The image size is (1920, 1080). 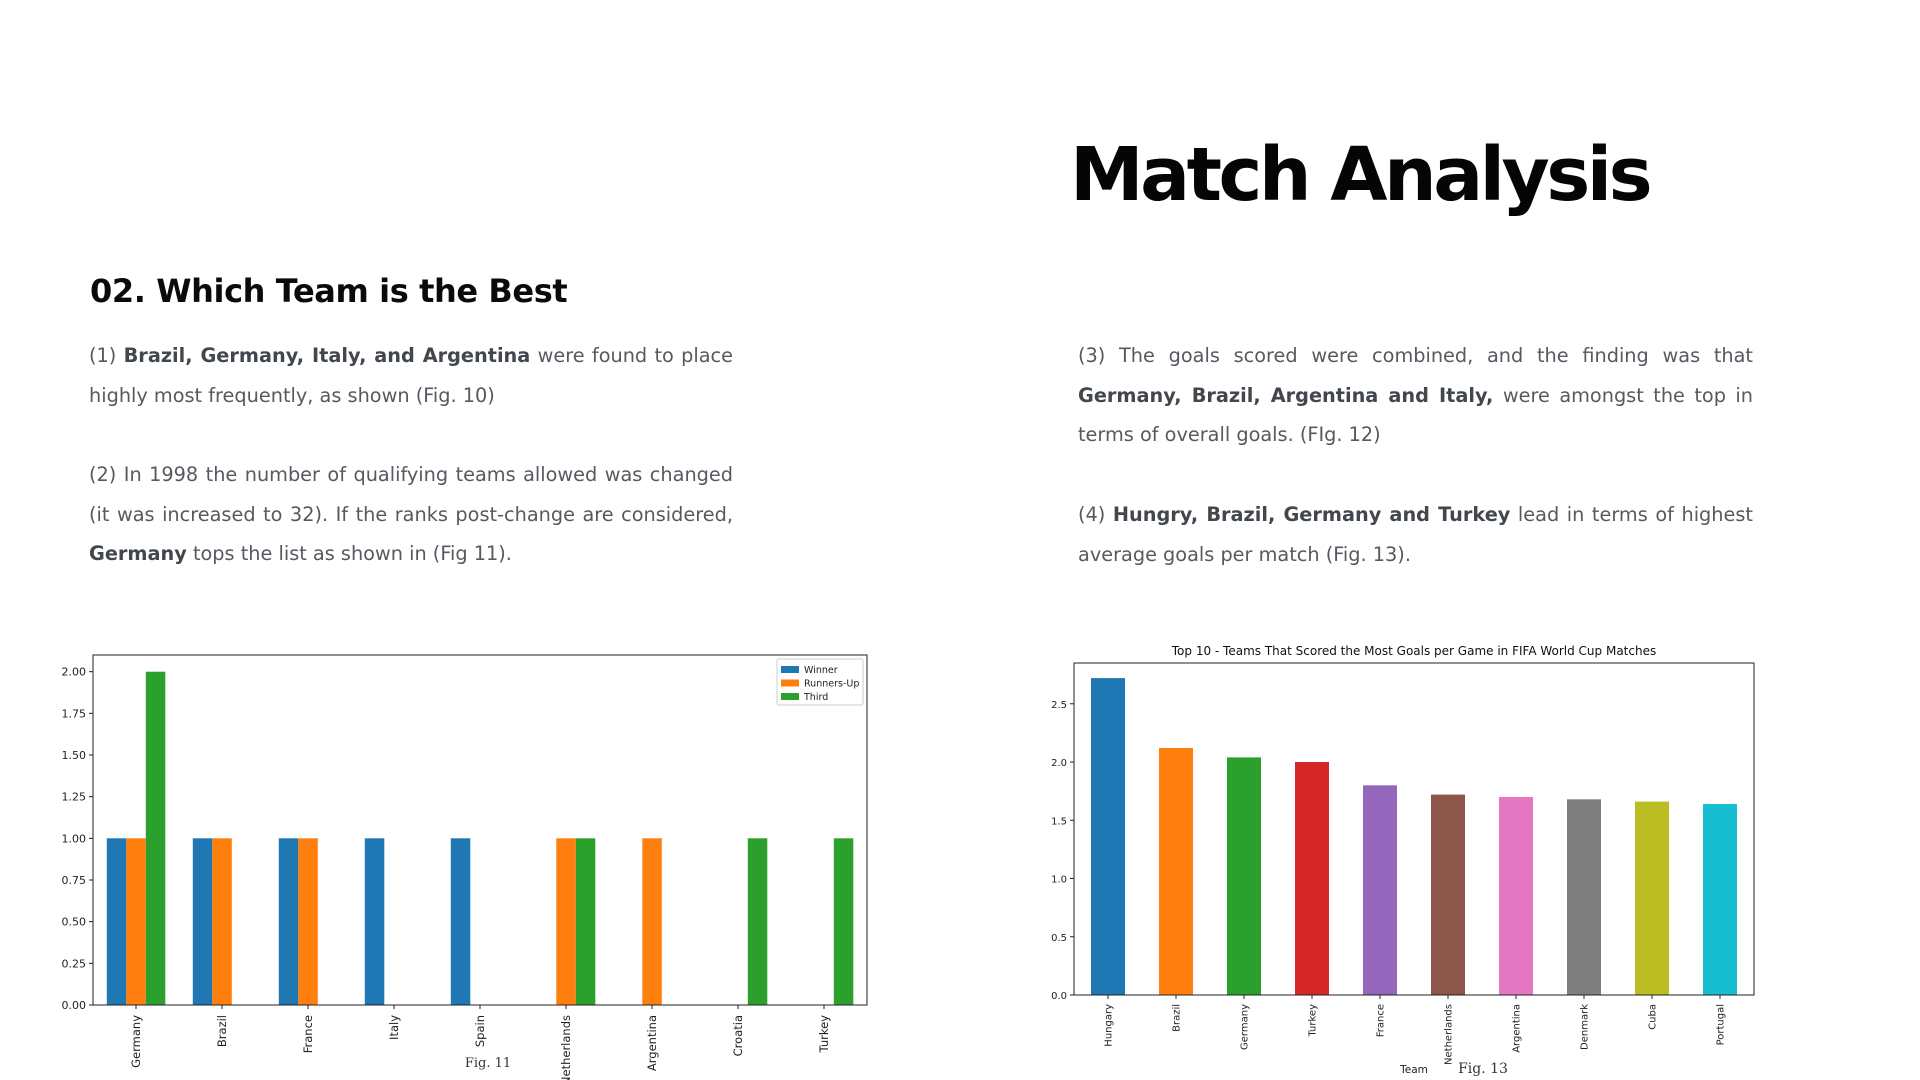 What do you see at coordinates (480, 1031) in the screenshot?
I see `fig11-xtick-label: Spain` at bounding box center [480, 1031].